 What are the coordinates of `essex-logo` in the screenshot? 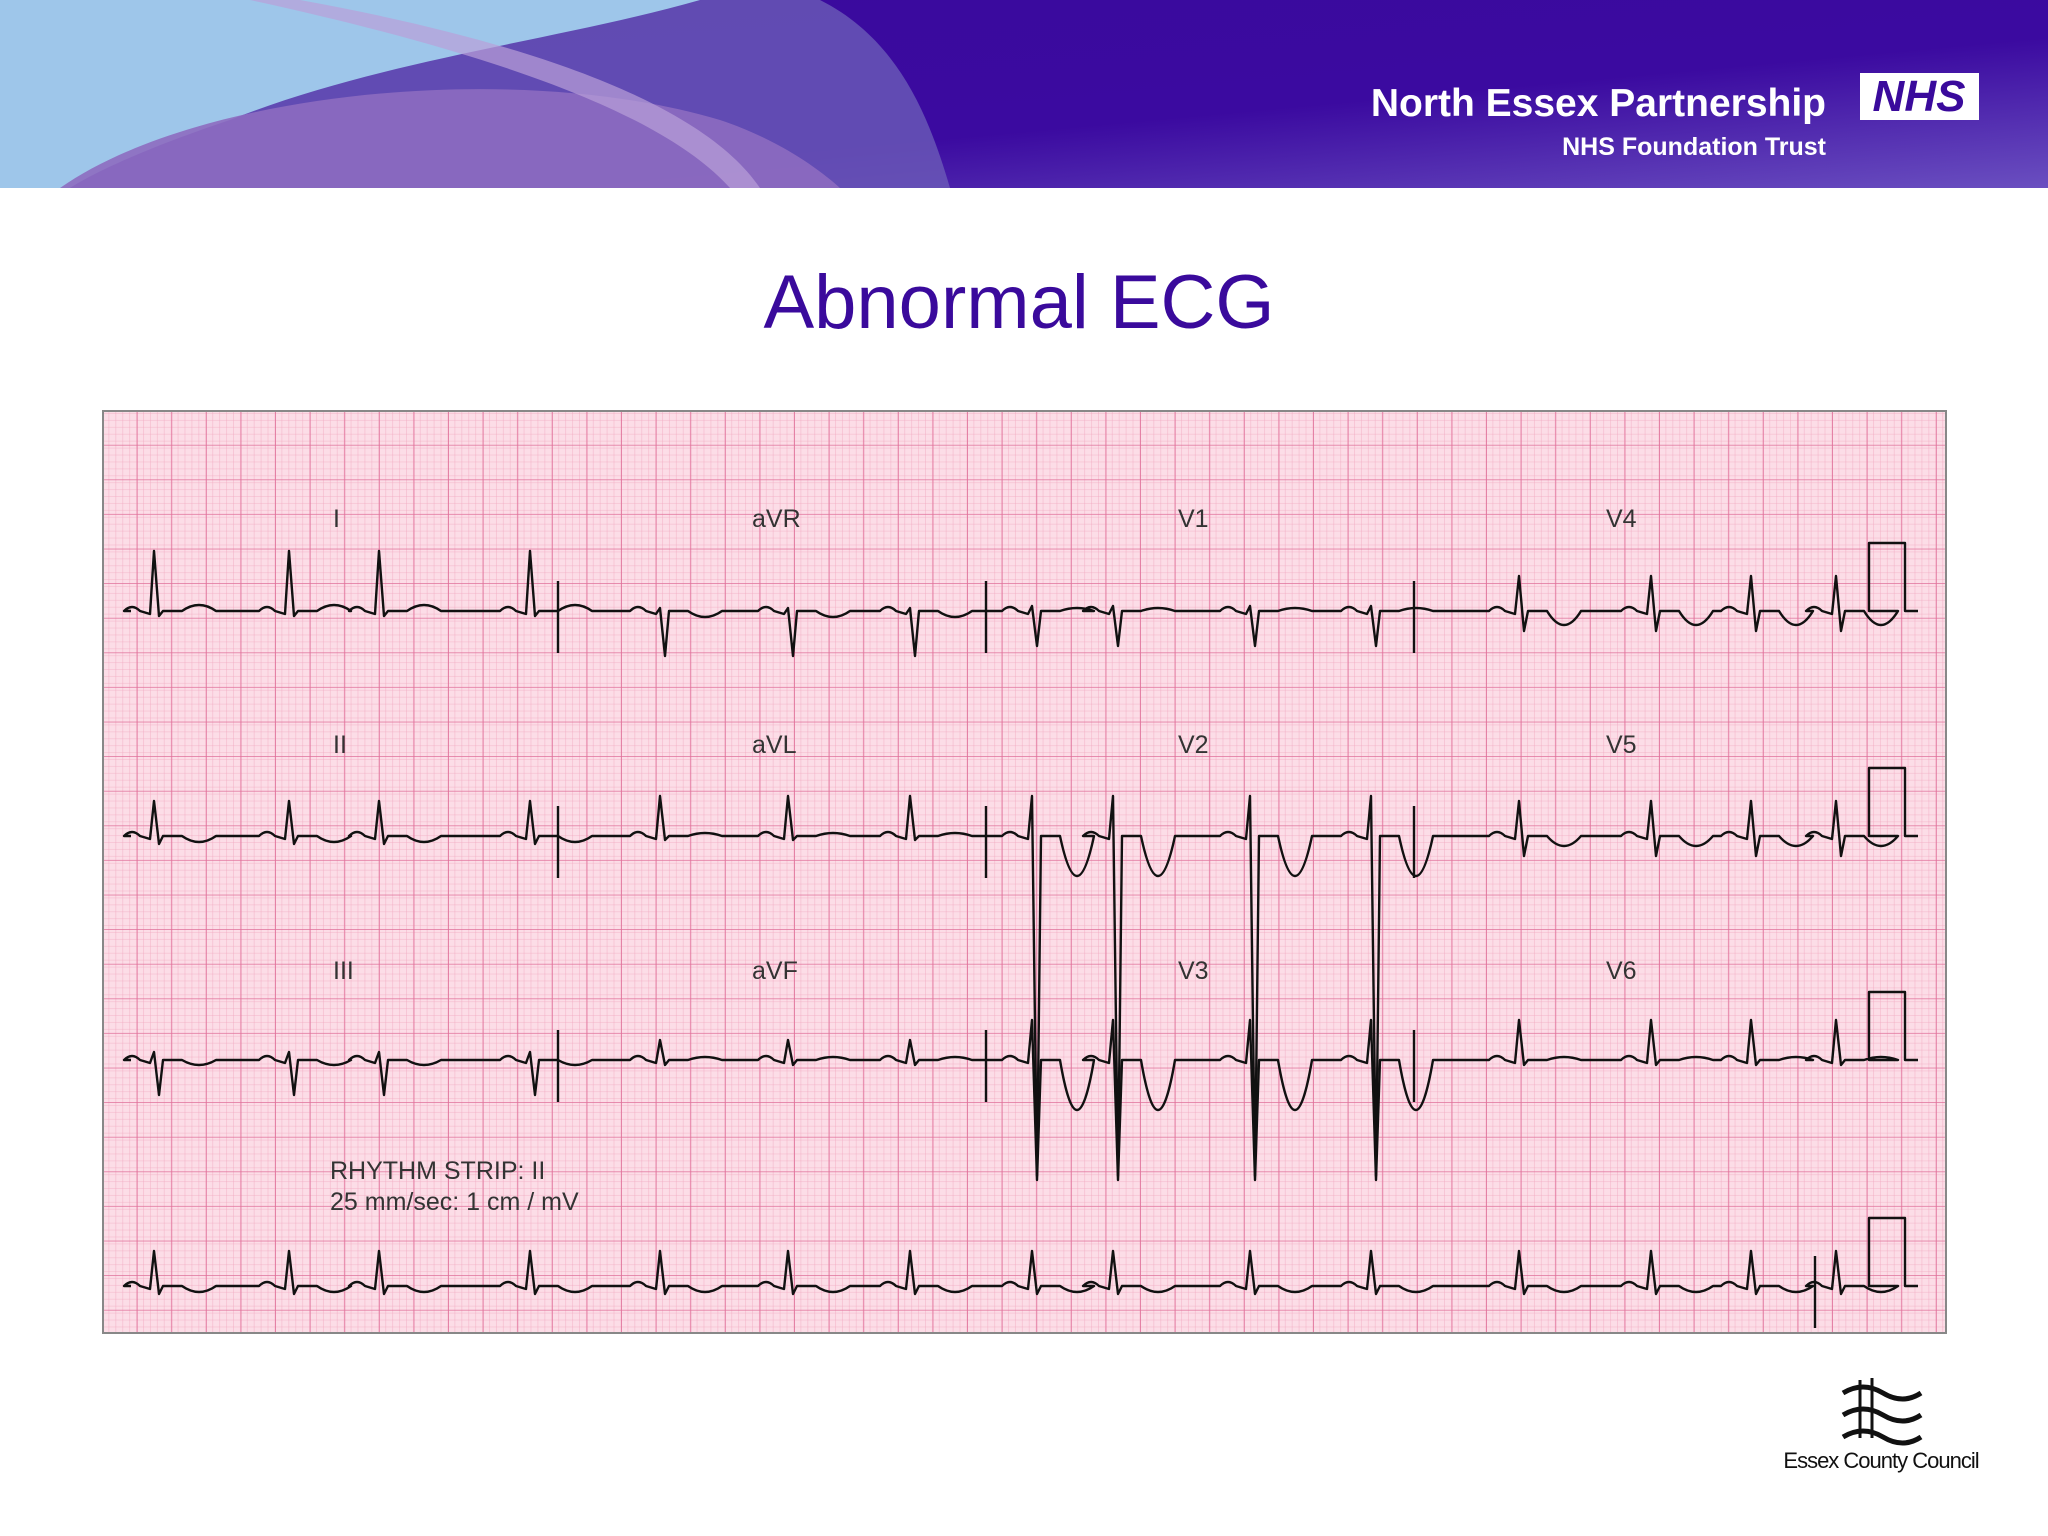 It's located at (1882, 1412).